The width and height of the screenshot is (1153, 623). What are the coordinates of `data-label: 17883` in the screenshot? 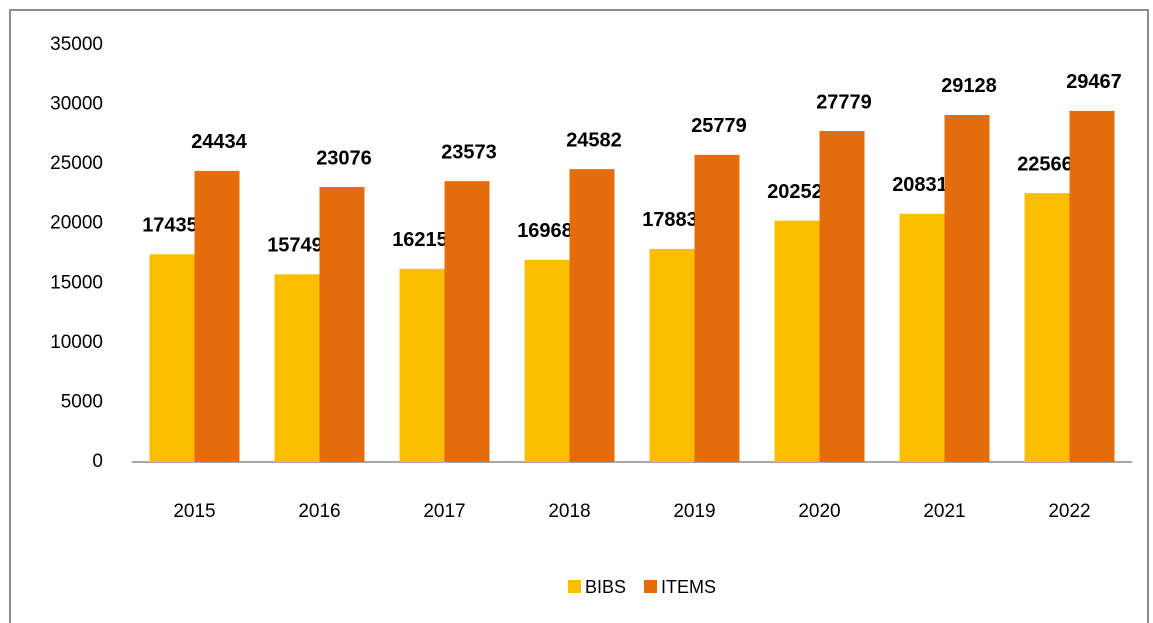 It's located at (670, 220).